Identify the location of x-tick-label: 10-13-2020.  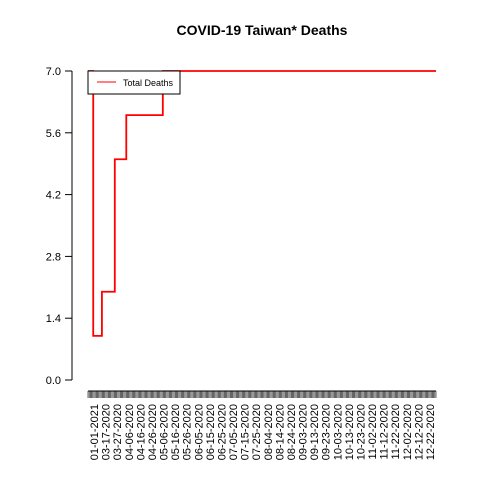
(350, 432).